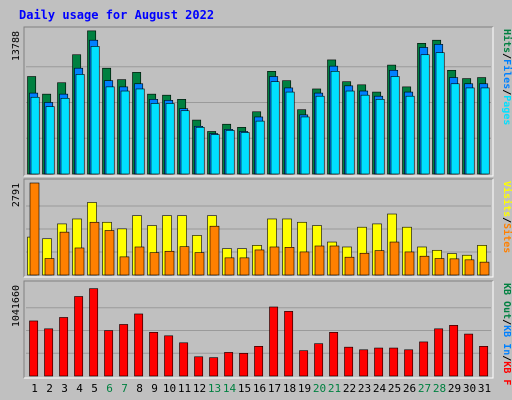  What do you see at coordinates (506, 373) in the screenshot?
I see `legend-entry: KB F` at bounding box center [506, 373].